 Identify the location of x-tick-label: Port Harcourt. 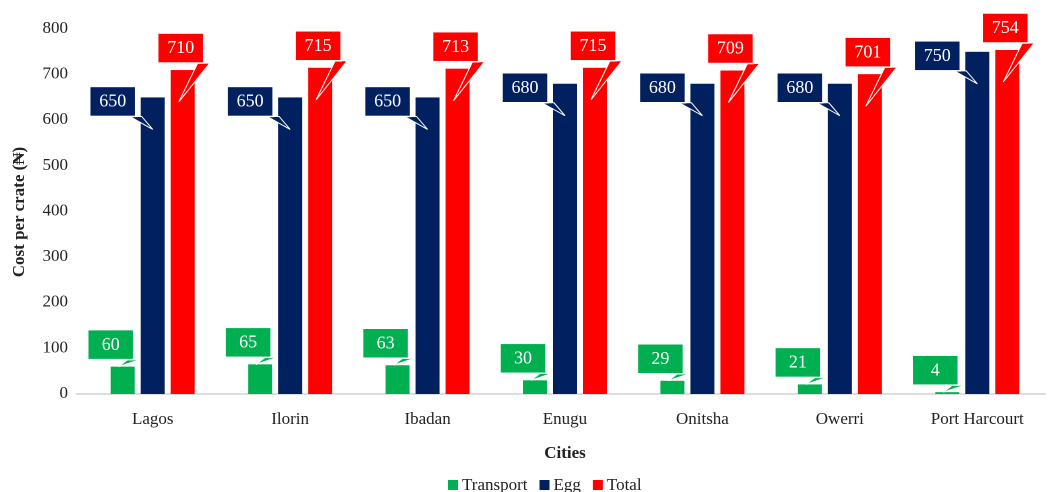
(977, 418).